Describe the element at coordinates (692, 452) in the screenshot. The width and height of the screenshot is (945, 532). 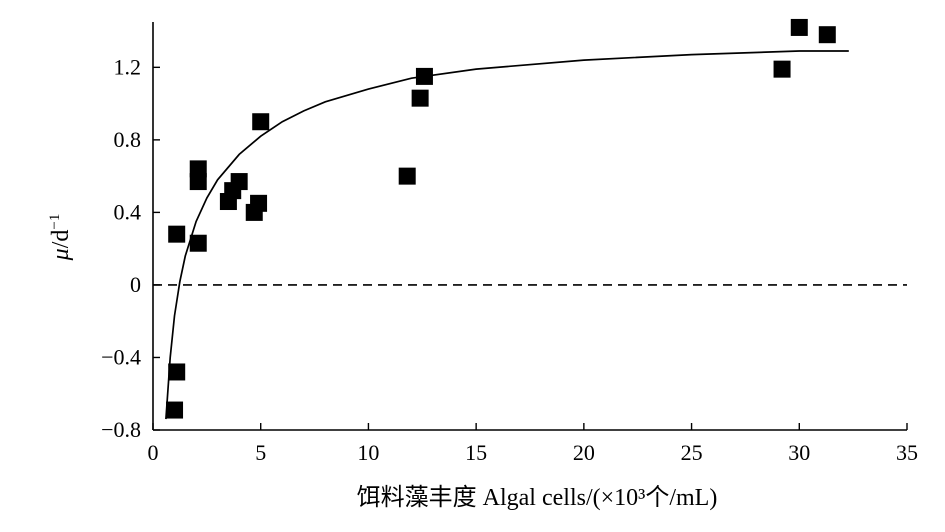
I see `x-tick-label: 25` at that location.